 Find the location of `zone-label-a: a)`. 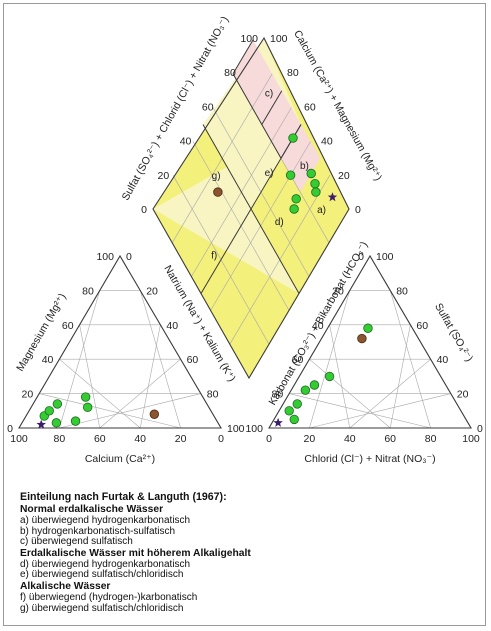

zone-label-a: a) is located at coordinates (321, 210).